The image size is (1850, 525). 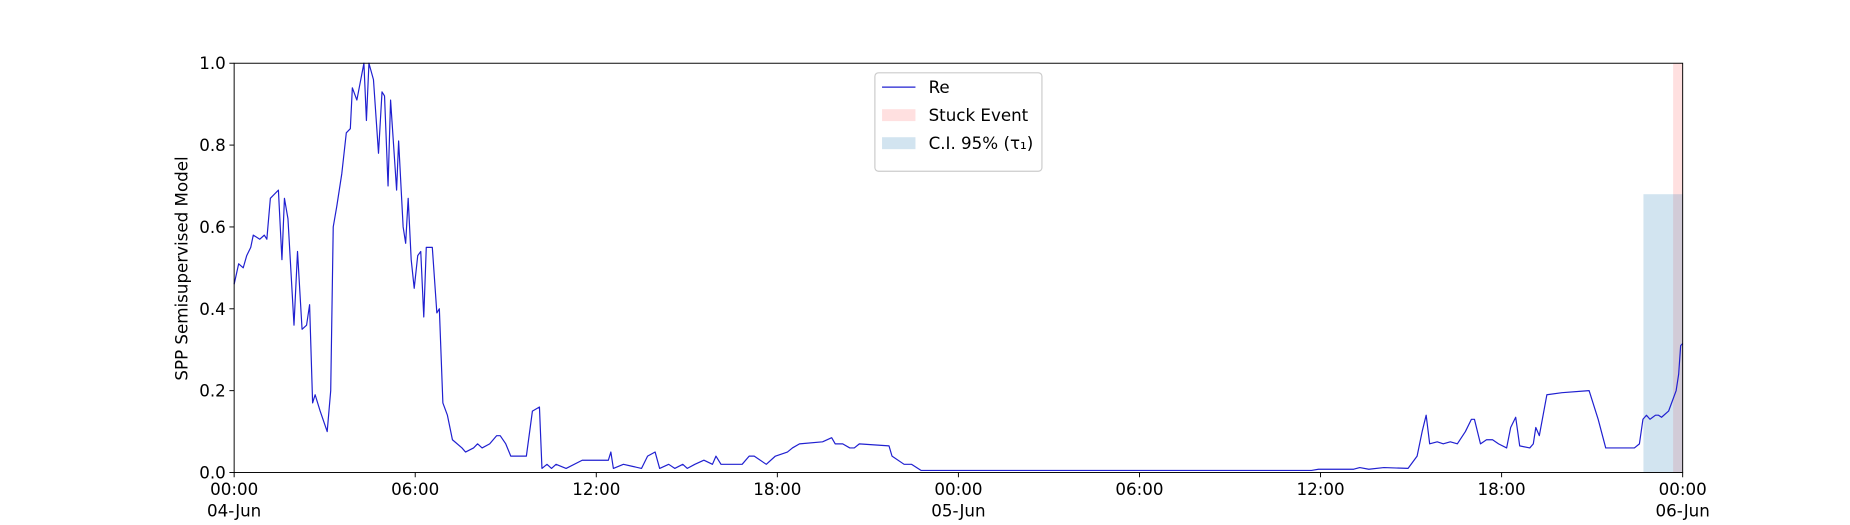 I want to click on legend-label: Re, so click(x=939, y=87).